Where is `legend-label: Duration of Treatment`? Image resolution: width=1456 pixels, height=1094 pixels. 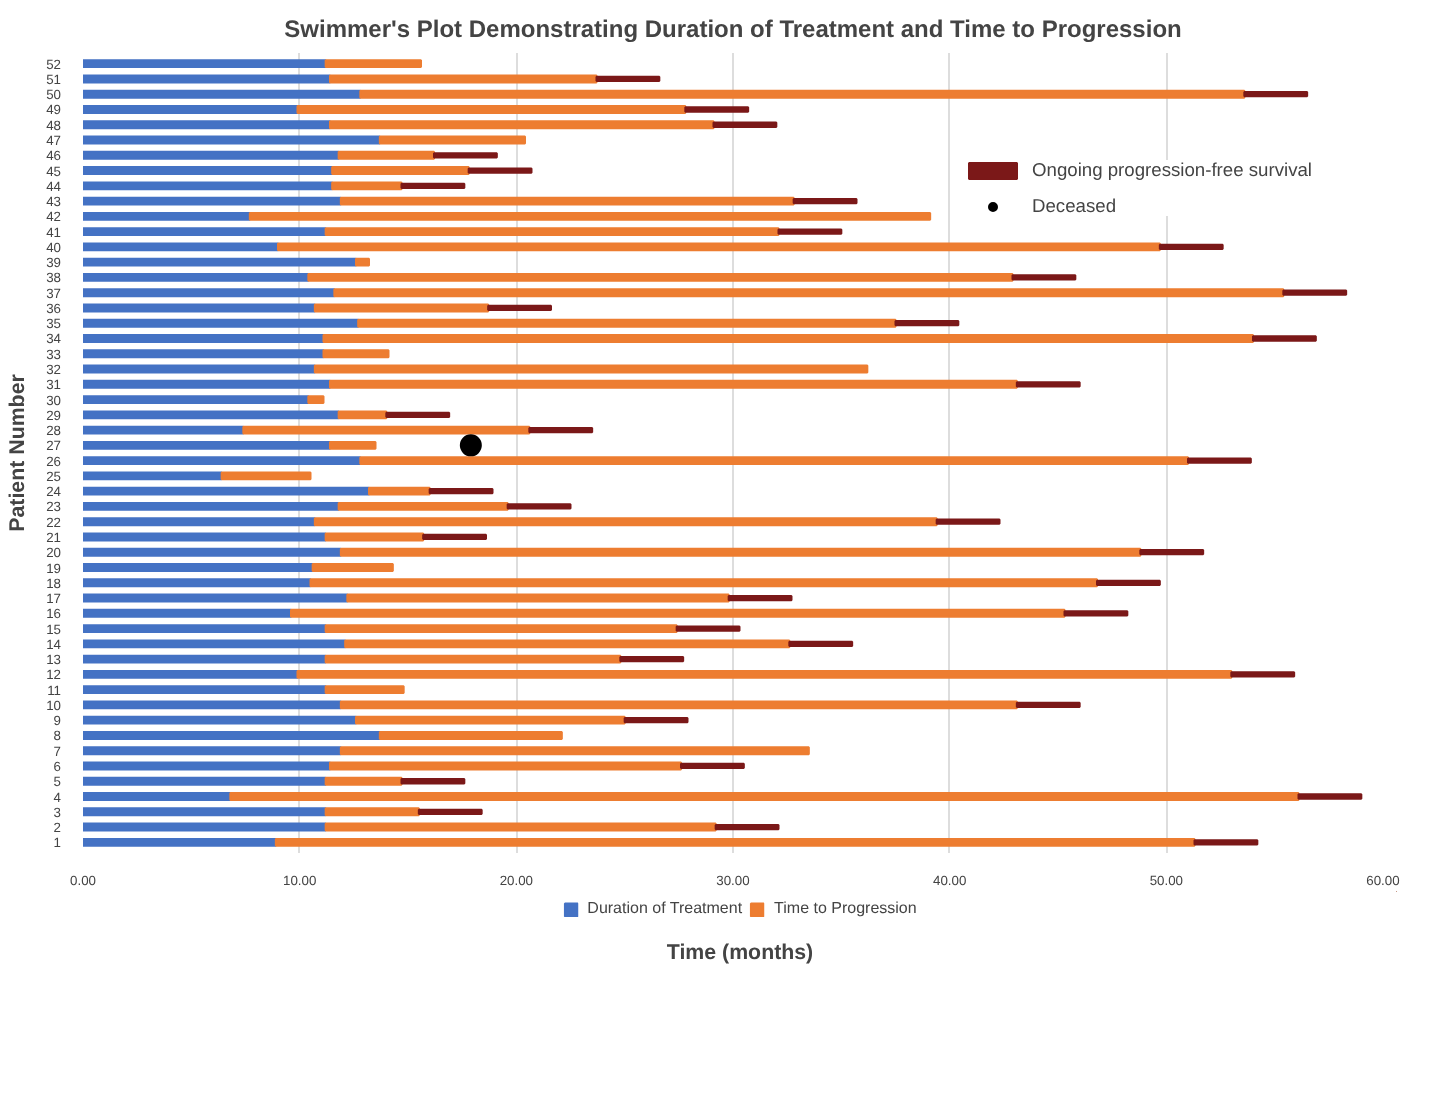
legend-label: Duration of Treatment is located at coordinates (665, 908).